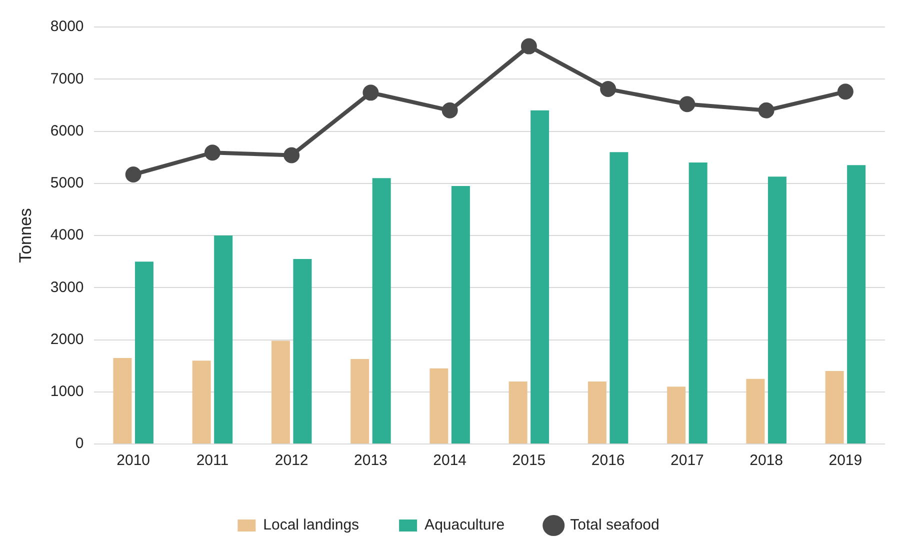  What do you see at coordinates (67, 287) in the screenshot?
I see `y-tick-label: 3000` at bounding box center [67, 287].